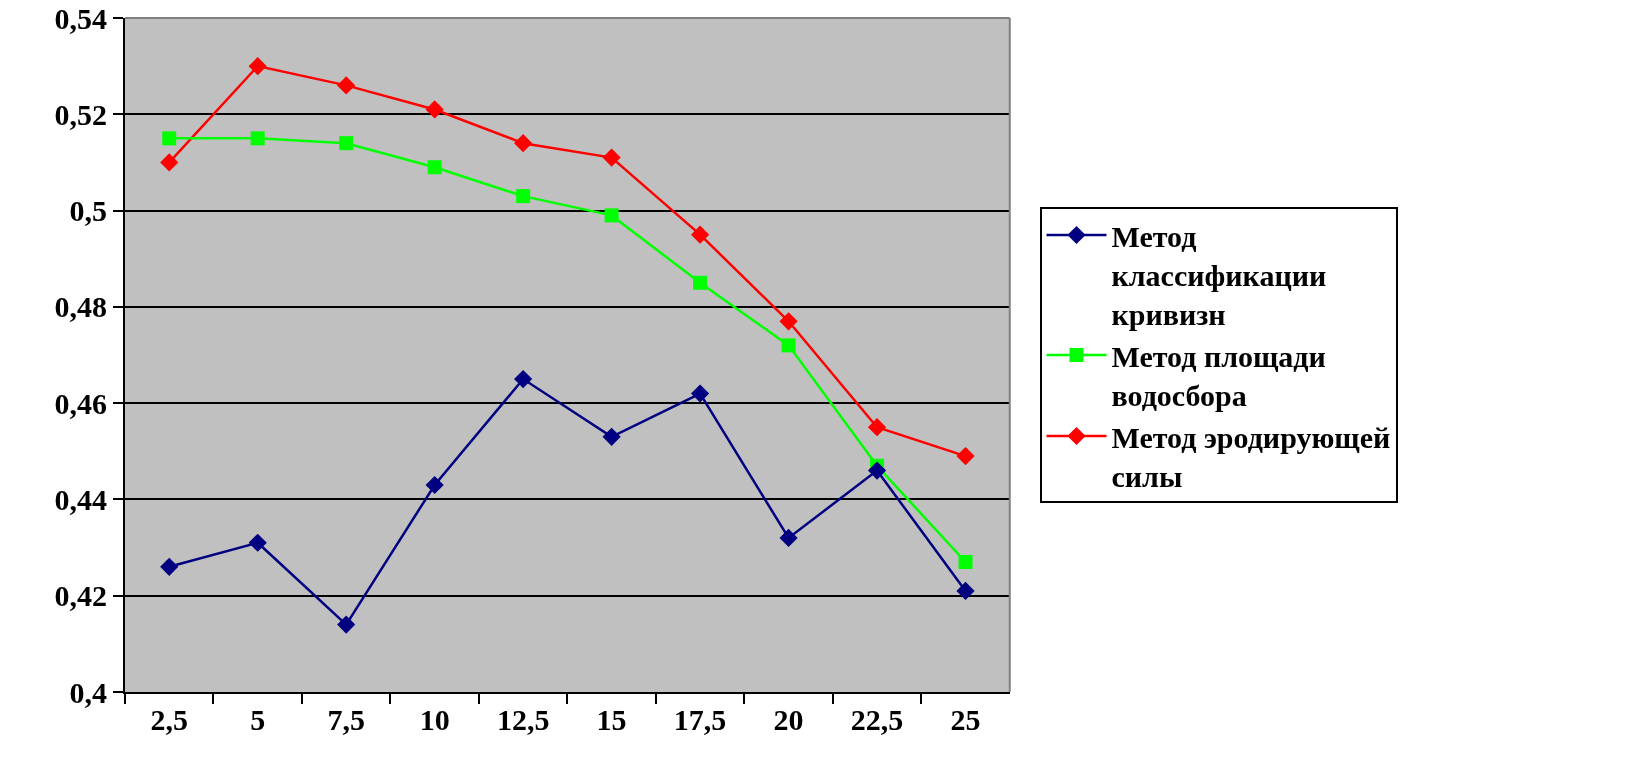 This screenshot has width=1642, height=772. What do you see at coordinates (88, 211) in the screenshot?
I see `y-tick-label: 0,5` at bounding box center [88, 211].